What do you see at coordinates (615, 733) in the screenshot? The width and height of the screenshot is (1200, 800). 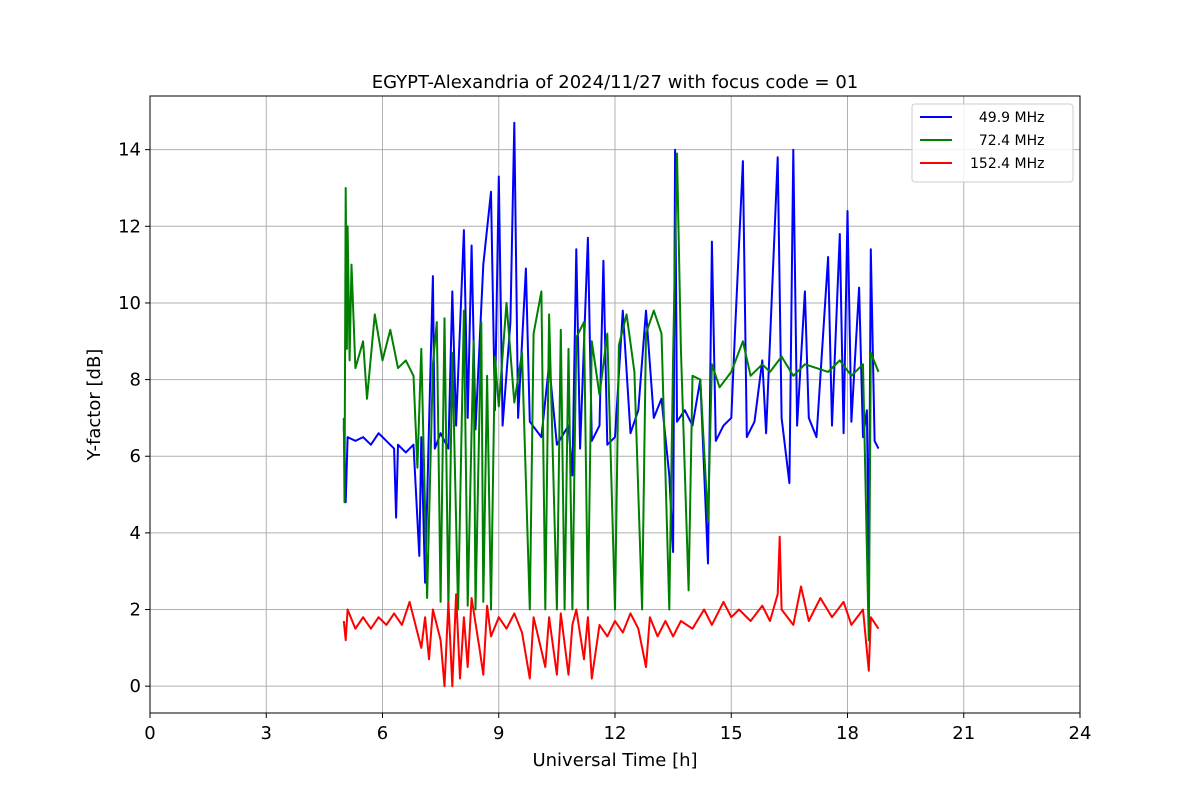 I see `x-tick-label: 12` at bounding box center [615, 733].